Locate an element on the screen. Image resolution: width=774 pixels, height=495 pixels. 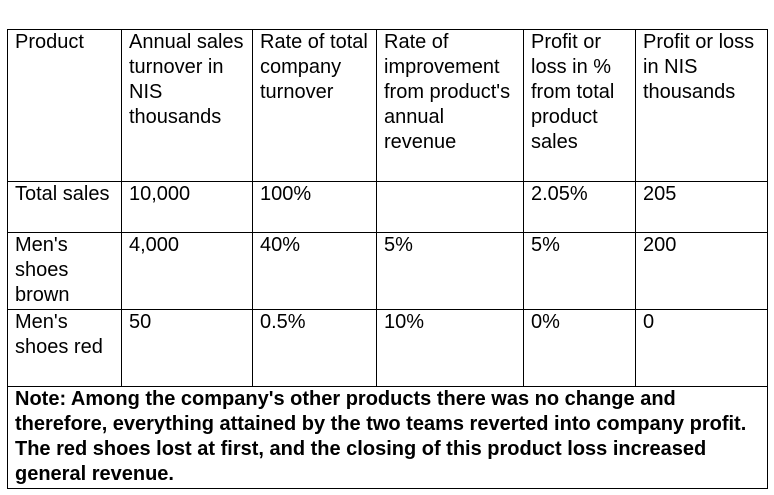
cell-product: Men's shoes red is located at coordinates (64, 348).